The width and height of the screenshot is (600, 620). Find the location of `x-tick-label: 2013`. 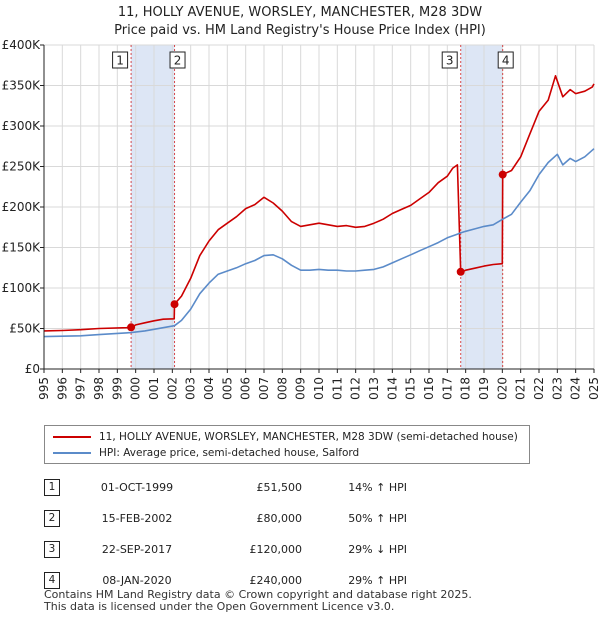

x-tick-label: 2013 is located at coordinates (374, 388).